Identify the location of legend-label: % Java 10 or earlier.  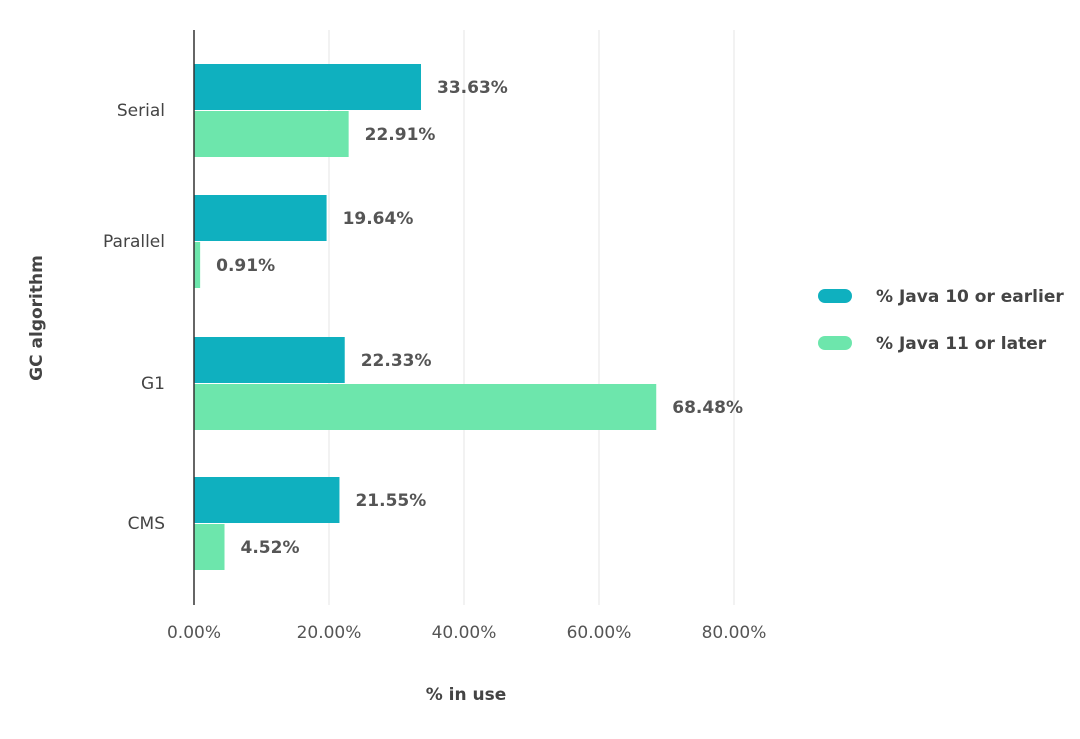
(970, 297).